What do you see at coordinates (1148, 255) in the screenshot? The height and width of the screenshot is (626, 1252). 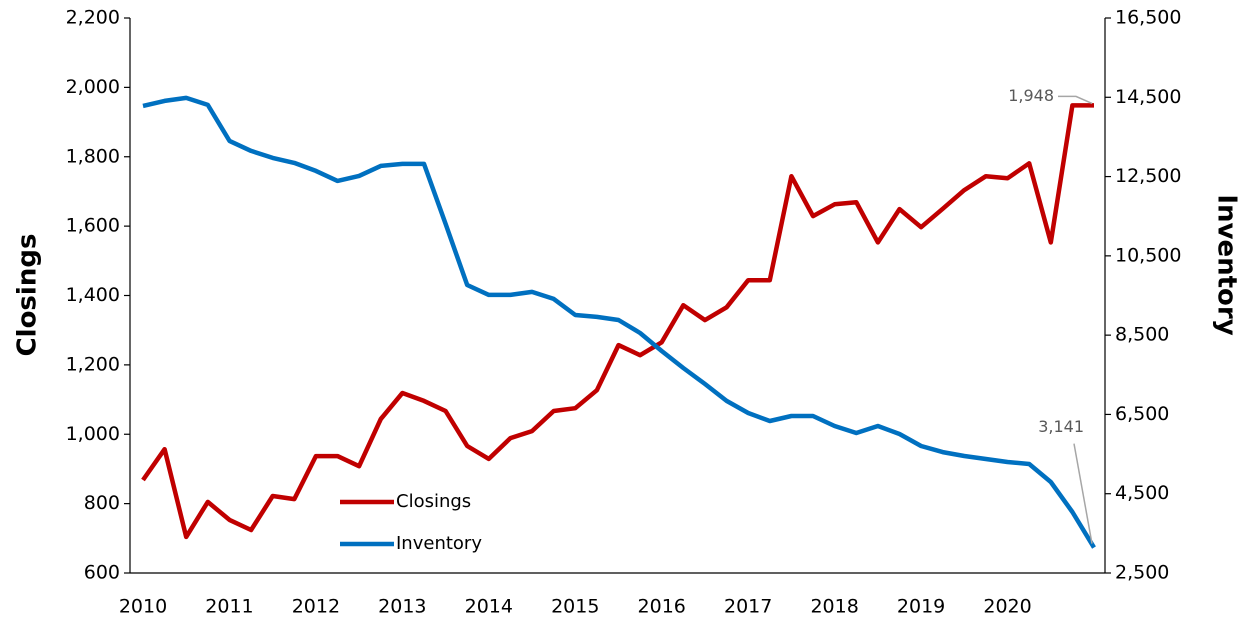 I see `y2-tick-label: 10,500` at bounding box center [1148, 255].